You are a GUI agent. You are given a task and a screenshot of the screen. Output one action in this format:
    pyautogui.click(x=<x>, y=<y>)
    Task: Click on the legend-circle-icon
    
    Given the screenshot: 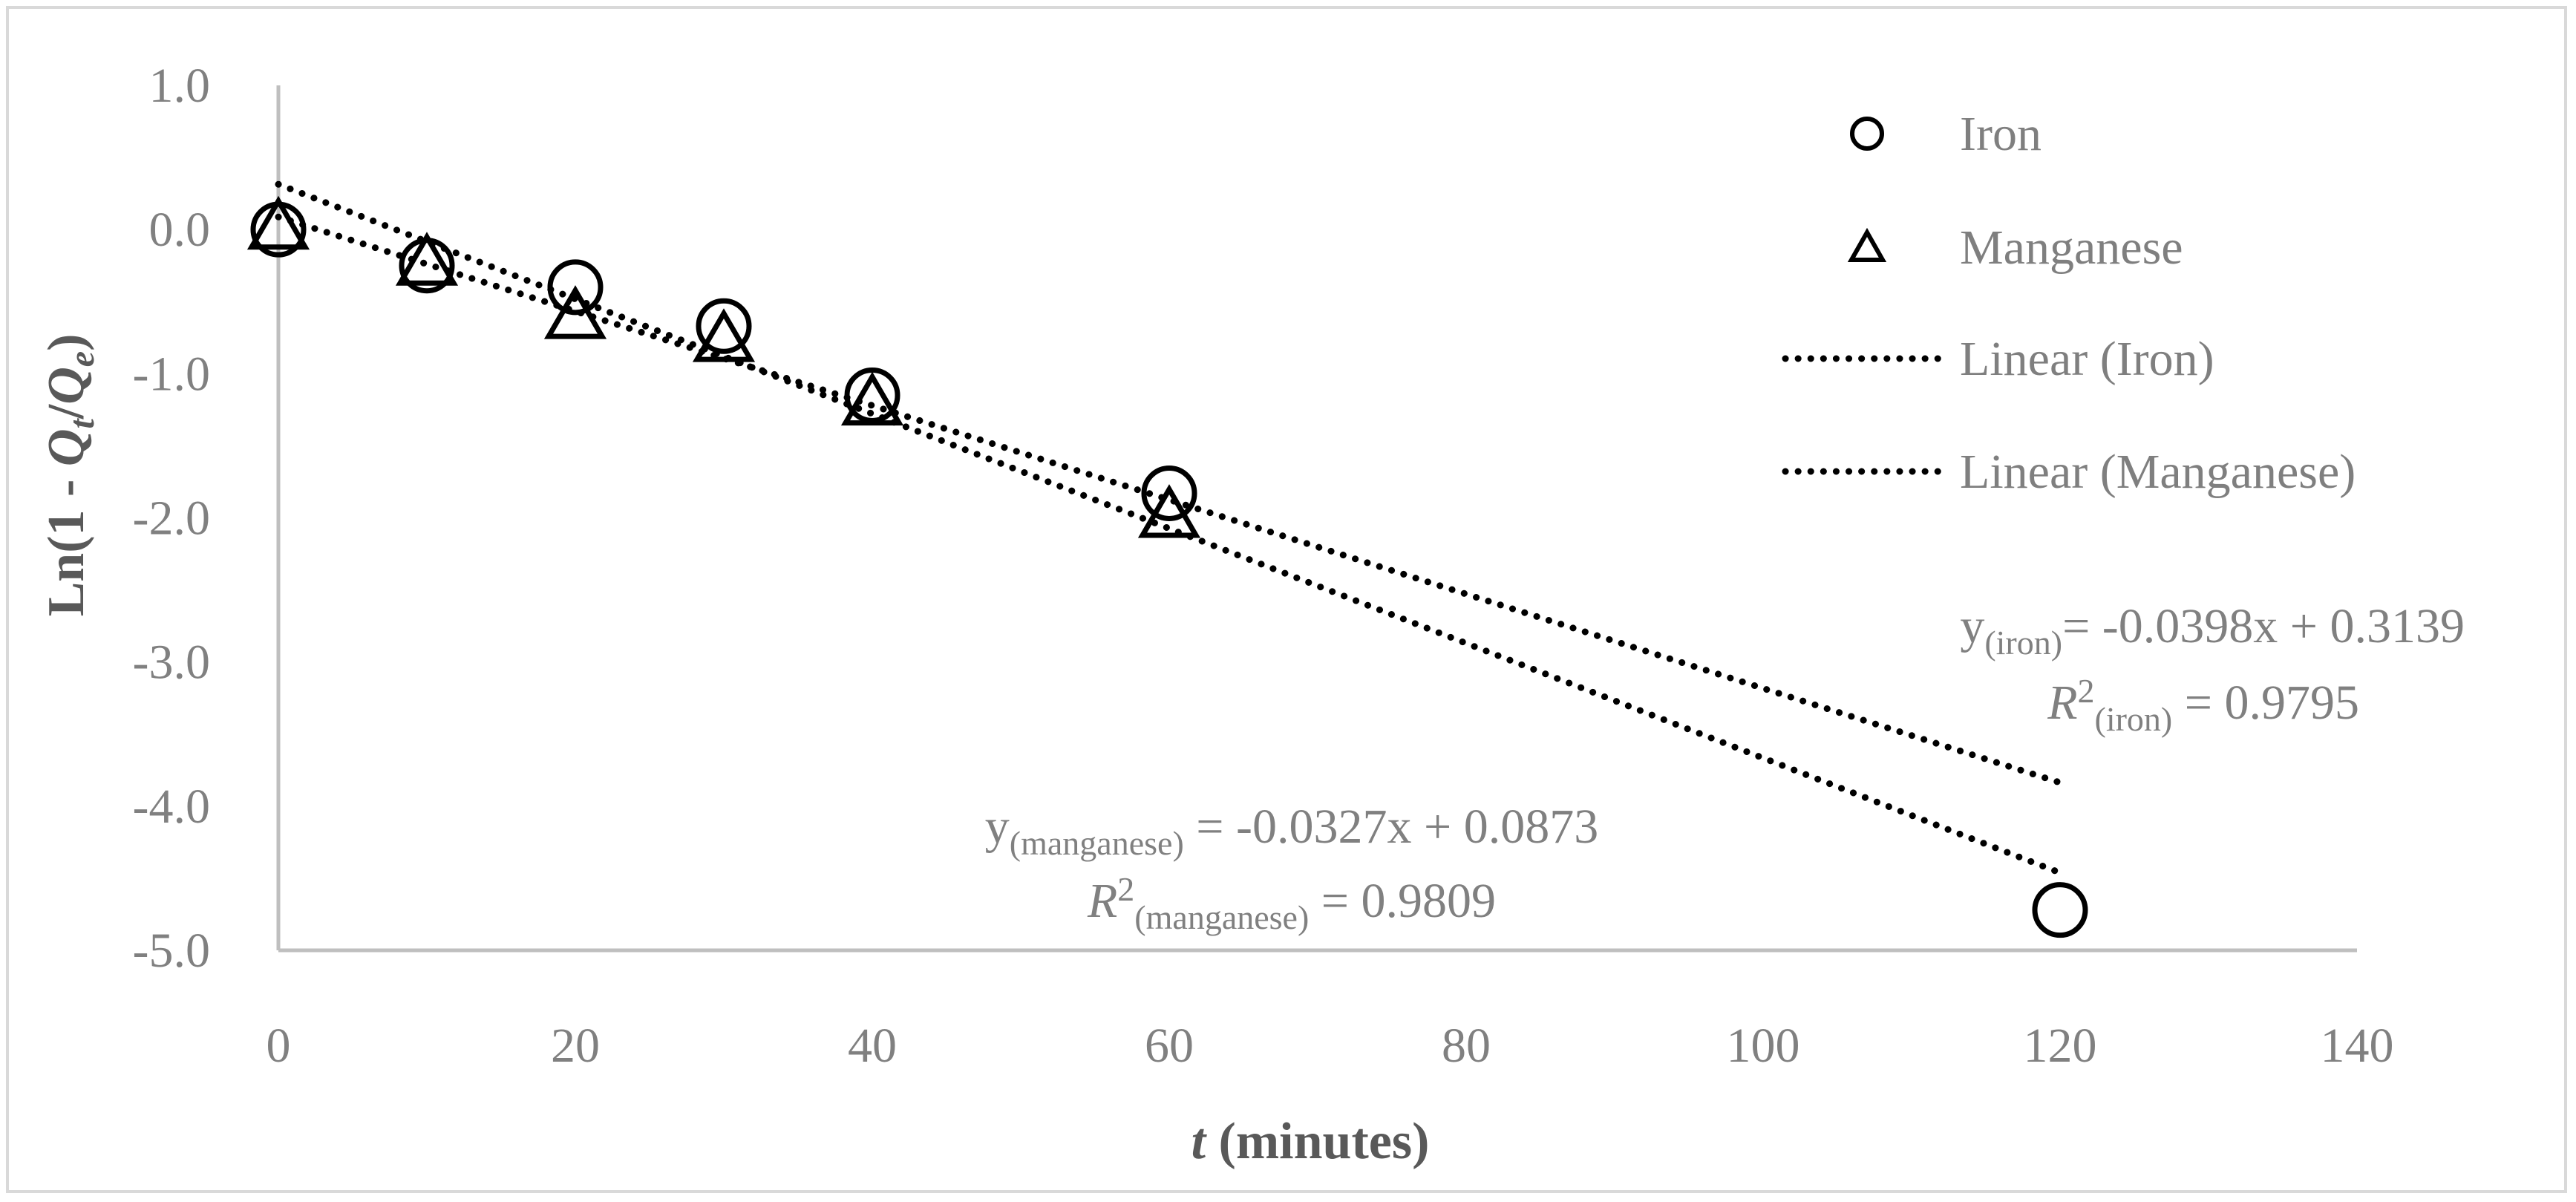 What is the action you would take?
    pyautogui.click(x=1867, y=134)
    